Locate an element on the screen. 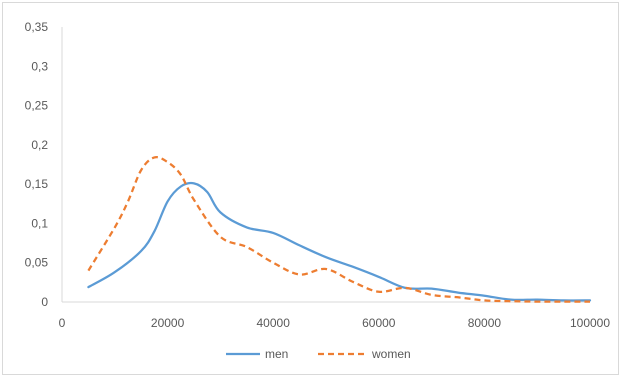 Image resolution: width=623 pixels, height=379 pixels. legend: men women is located at coordinates (318, 354).